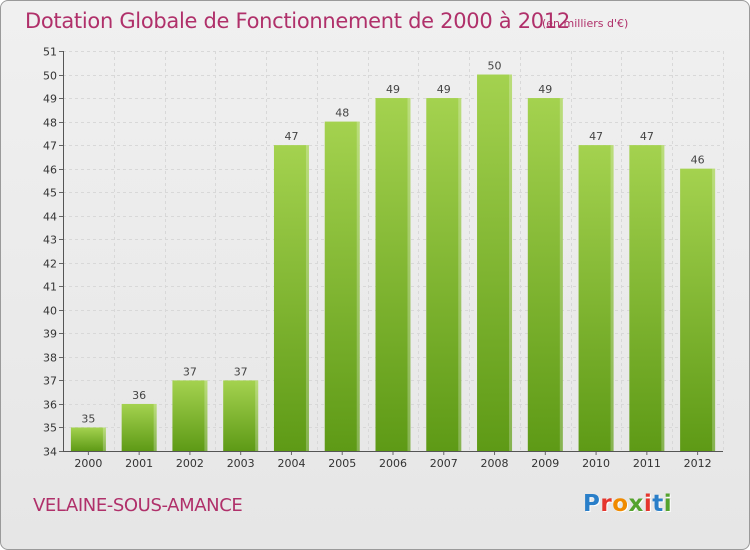 This screenshot has height=550, width=750. What do you see at coordinates (393, 274) in the screenshot?
I see `bar-2006` at bounding box center [393, 274].